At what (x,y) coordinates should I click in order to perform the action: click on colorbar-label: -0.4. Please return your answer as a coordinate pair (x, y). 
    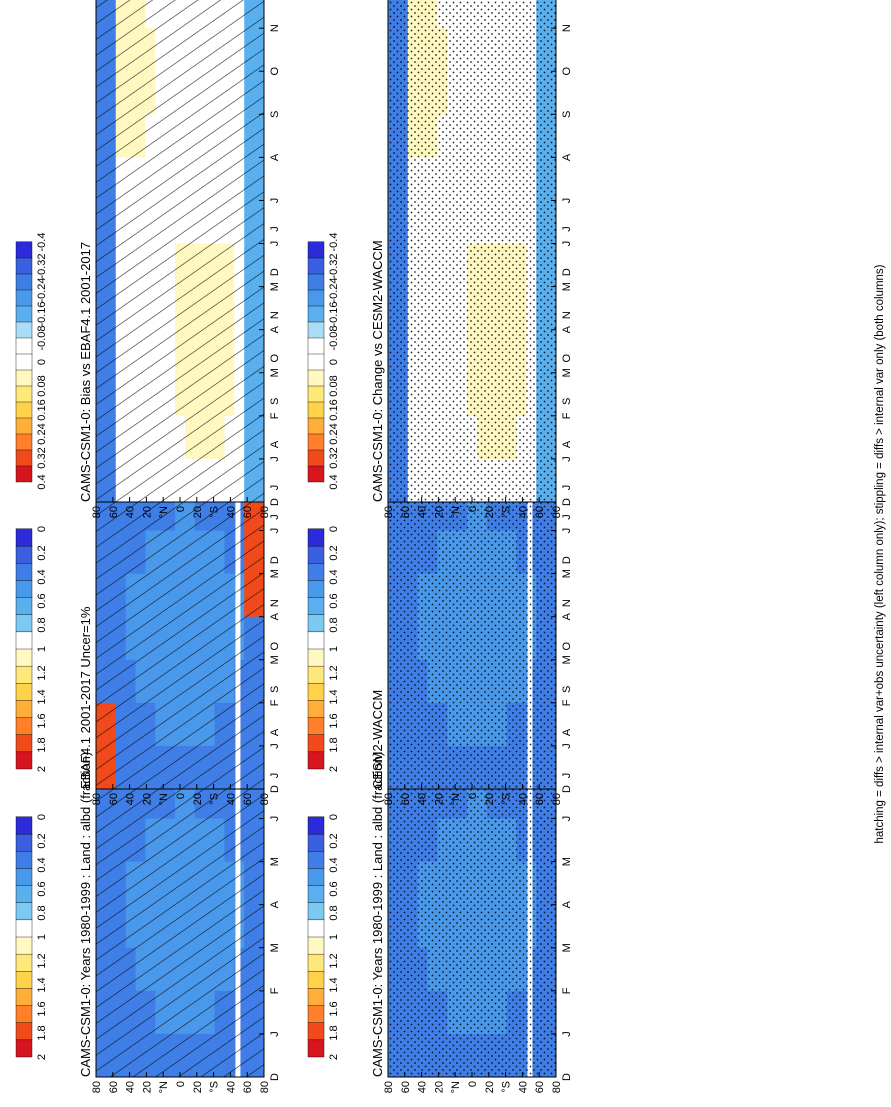
    Looking at the image, I should click on (334, 242).